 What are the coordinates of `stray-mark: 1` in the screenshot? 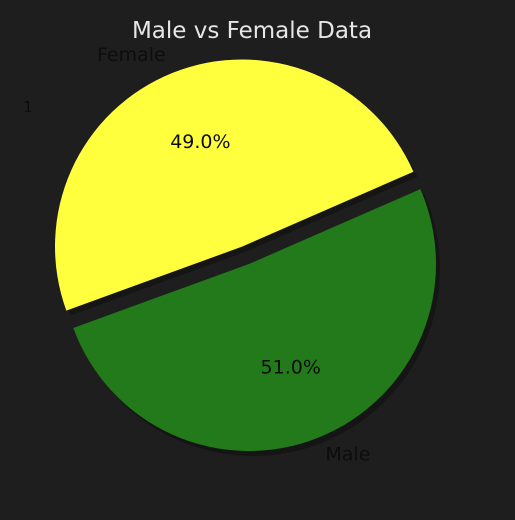 It's located at (28, 107).